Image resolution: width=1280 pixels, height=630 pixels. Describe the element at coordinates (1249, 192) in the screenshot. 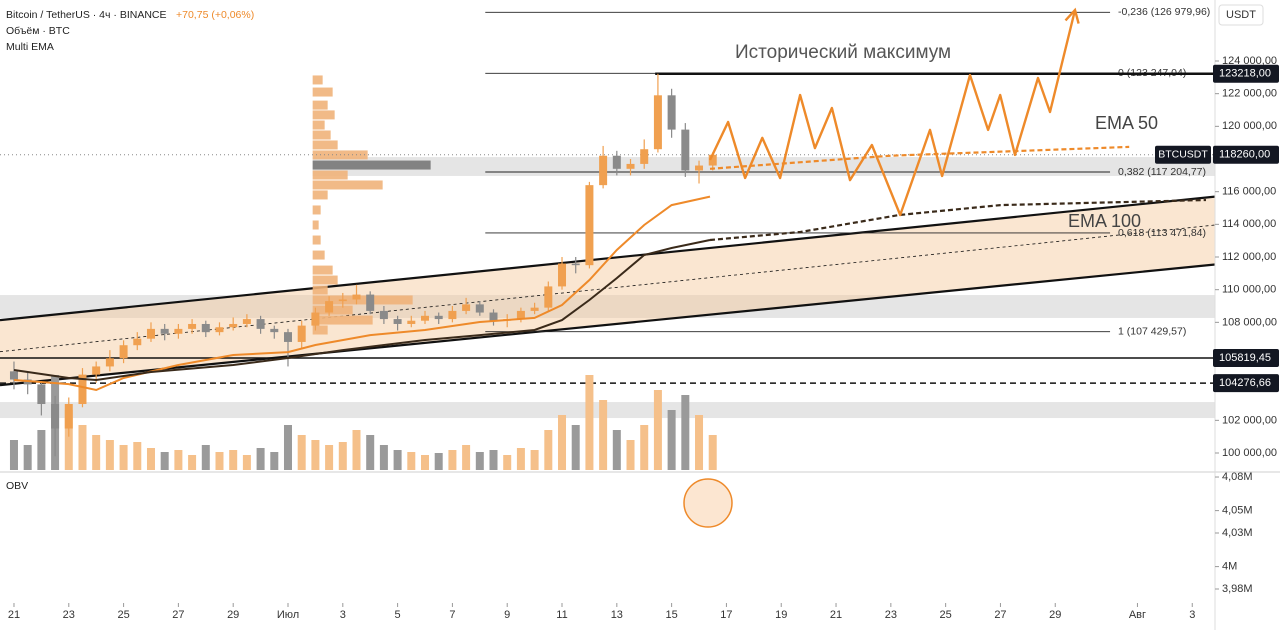

I see `y-tick-label: 116 000,00` at that location.